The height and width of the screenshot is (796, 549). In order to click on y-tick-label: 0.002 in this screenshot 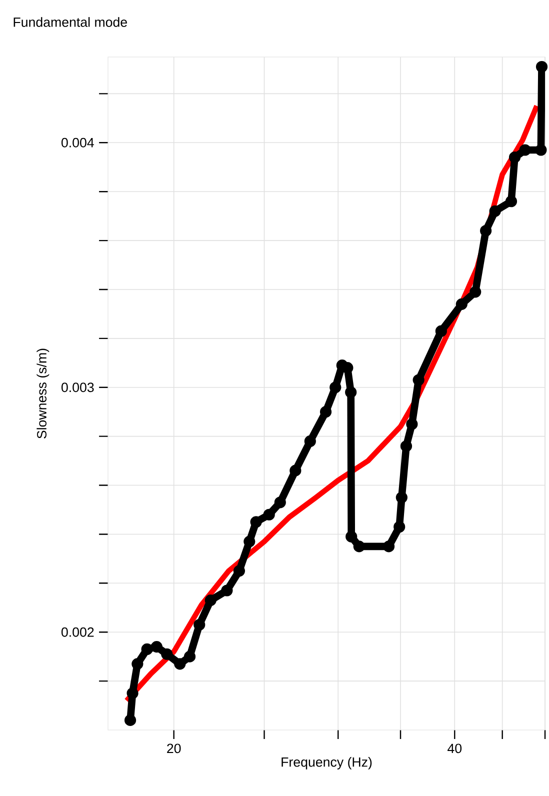, I will do `click(77, 632)`.